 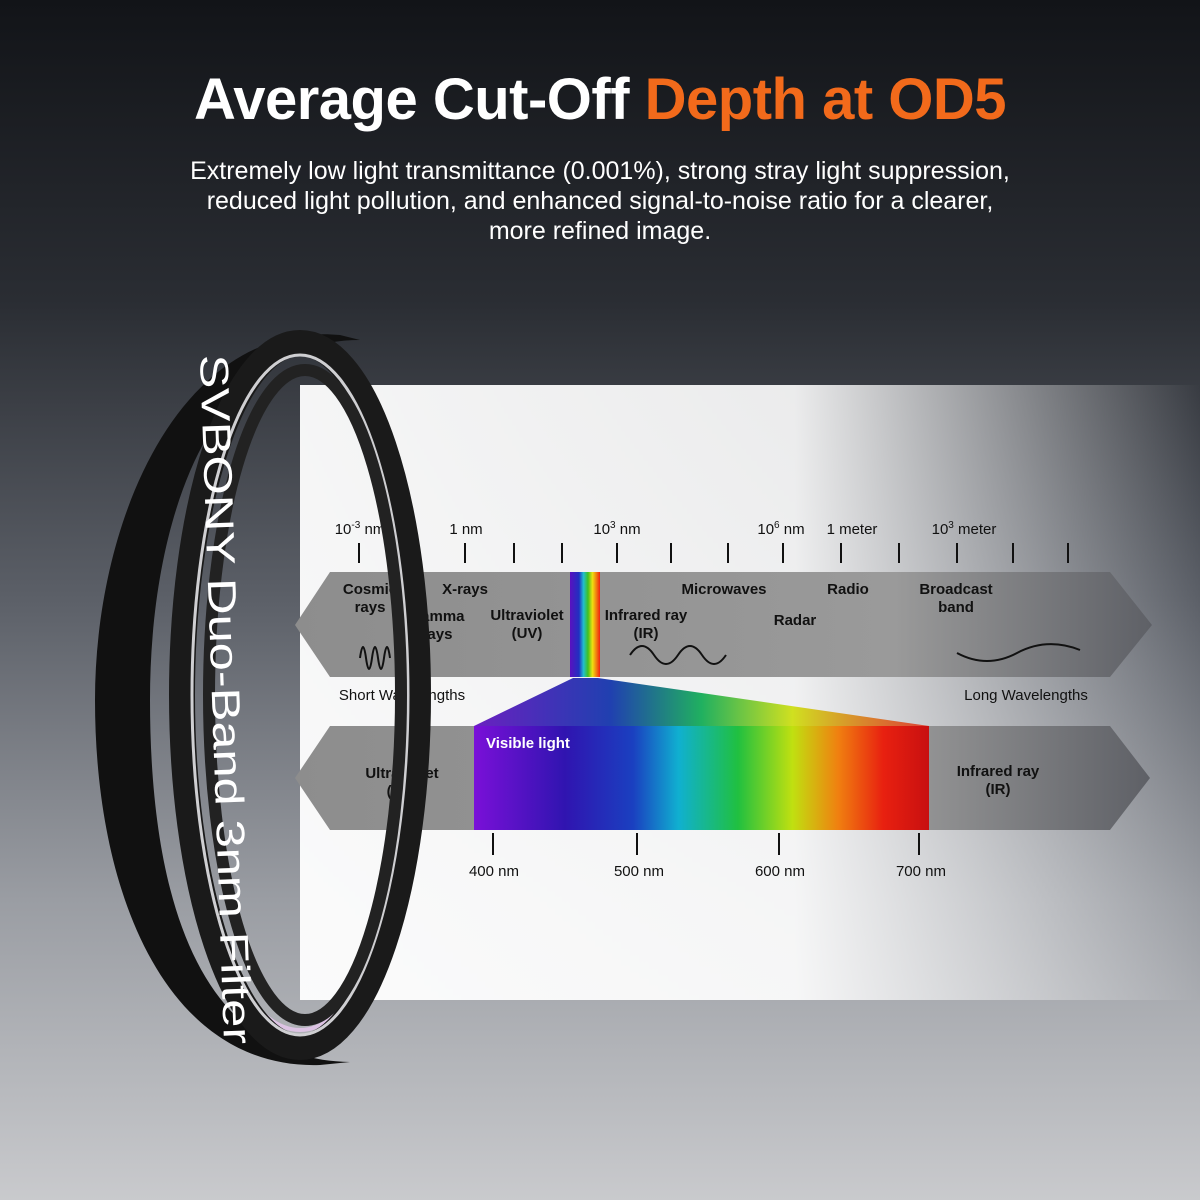 I want to click on band-broadcast: Broadcast, so click(x=955, y=589).